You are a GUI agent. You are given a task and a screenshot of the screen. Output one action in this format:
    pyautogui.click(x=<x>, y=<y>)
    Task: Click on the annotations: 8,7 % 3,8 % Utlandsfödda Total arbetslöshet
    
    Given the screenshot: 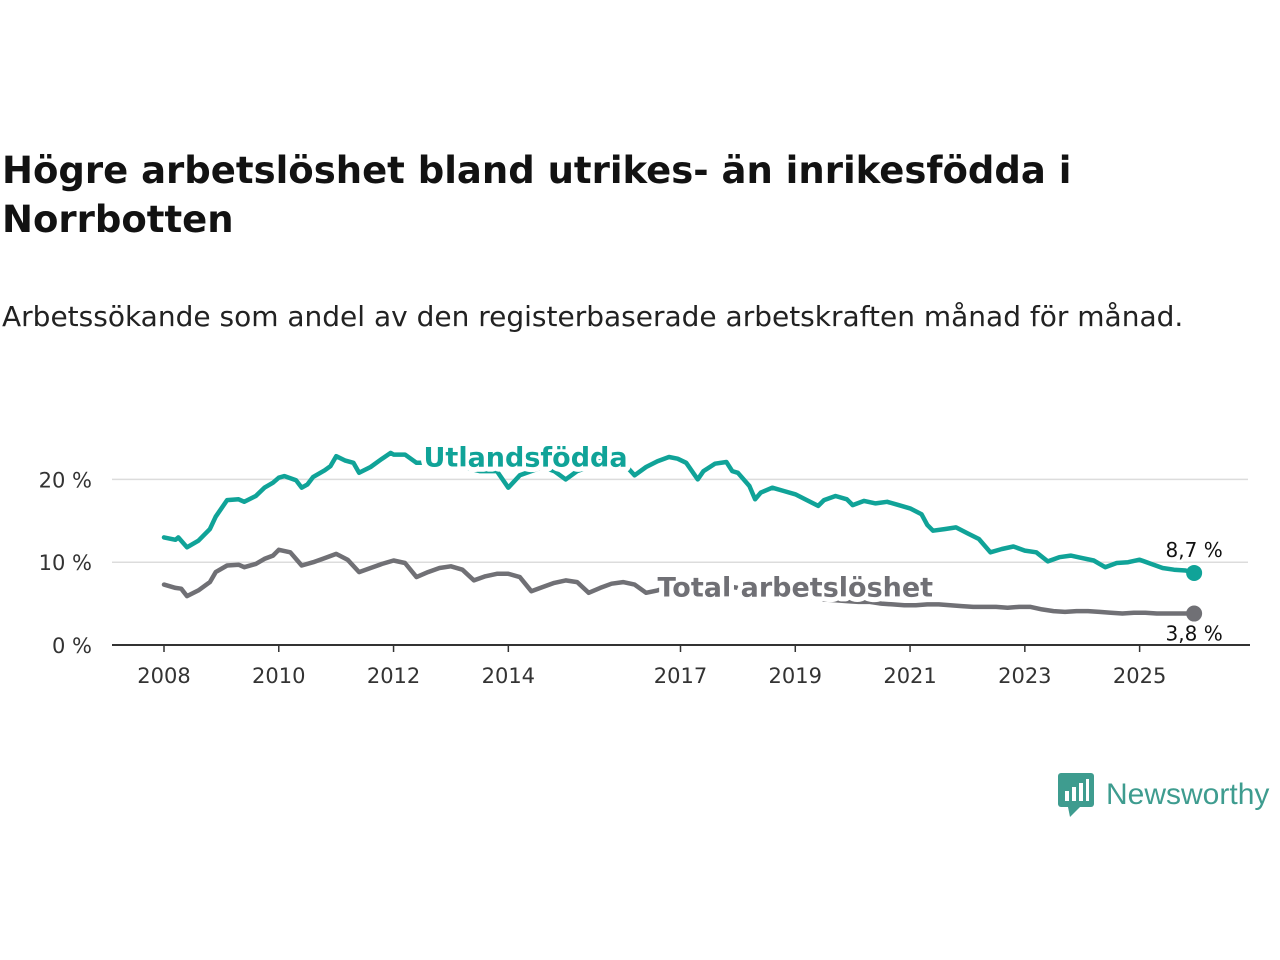 What is the action you would take?
    pyautogui.click(x=821, y=543)
    